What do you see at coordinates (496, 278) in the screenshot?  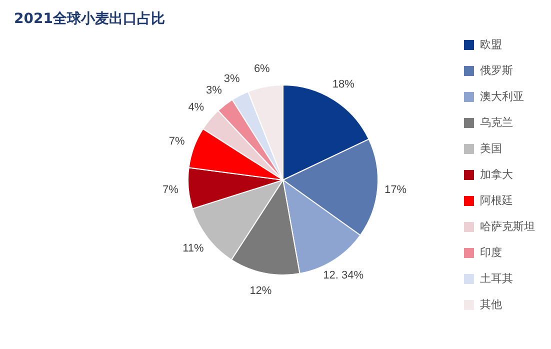 I see `legend-label: 土耳其` at bounding box center [496, 278].